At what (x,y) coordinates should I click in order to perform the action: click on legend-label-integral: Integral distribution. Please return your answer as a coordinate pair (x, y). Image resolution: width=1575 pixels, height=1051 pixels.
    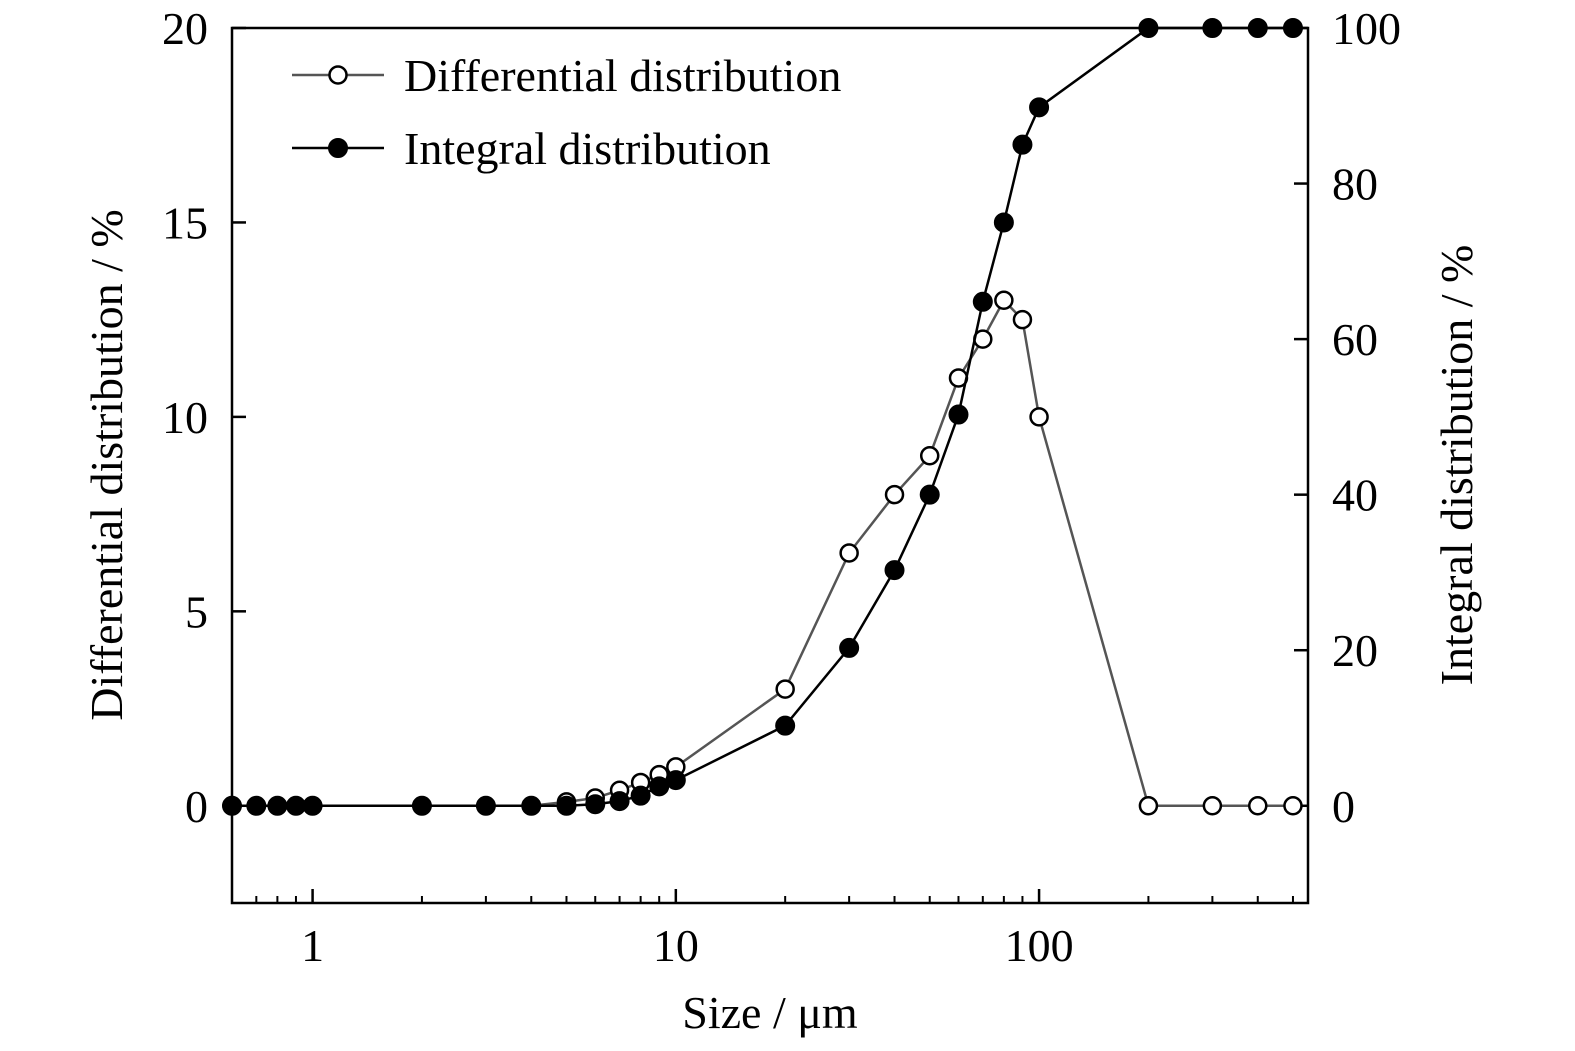
    Looking at the image, I should click on (587, 148).